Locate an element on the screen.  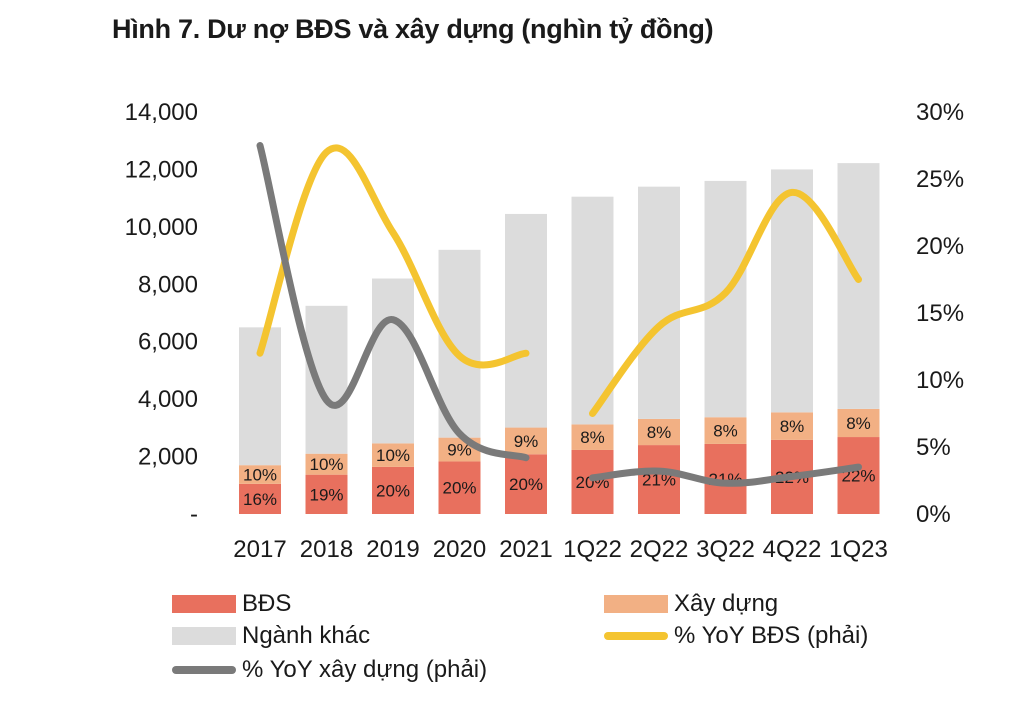
y-right-tick-20: 20% is located at coordinates (940, 246).